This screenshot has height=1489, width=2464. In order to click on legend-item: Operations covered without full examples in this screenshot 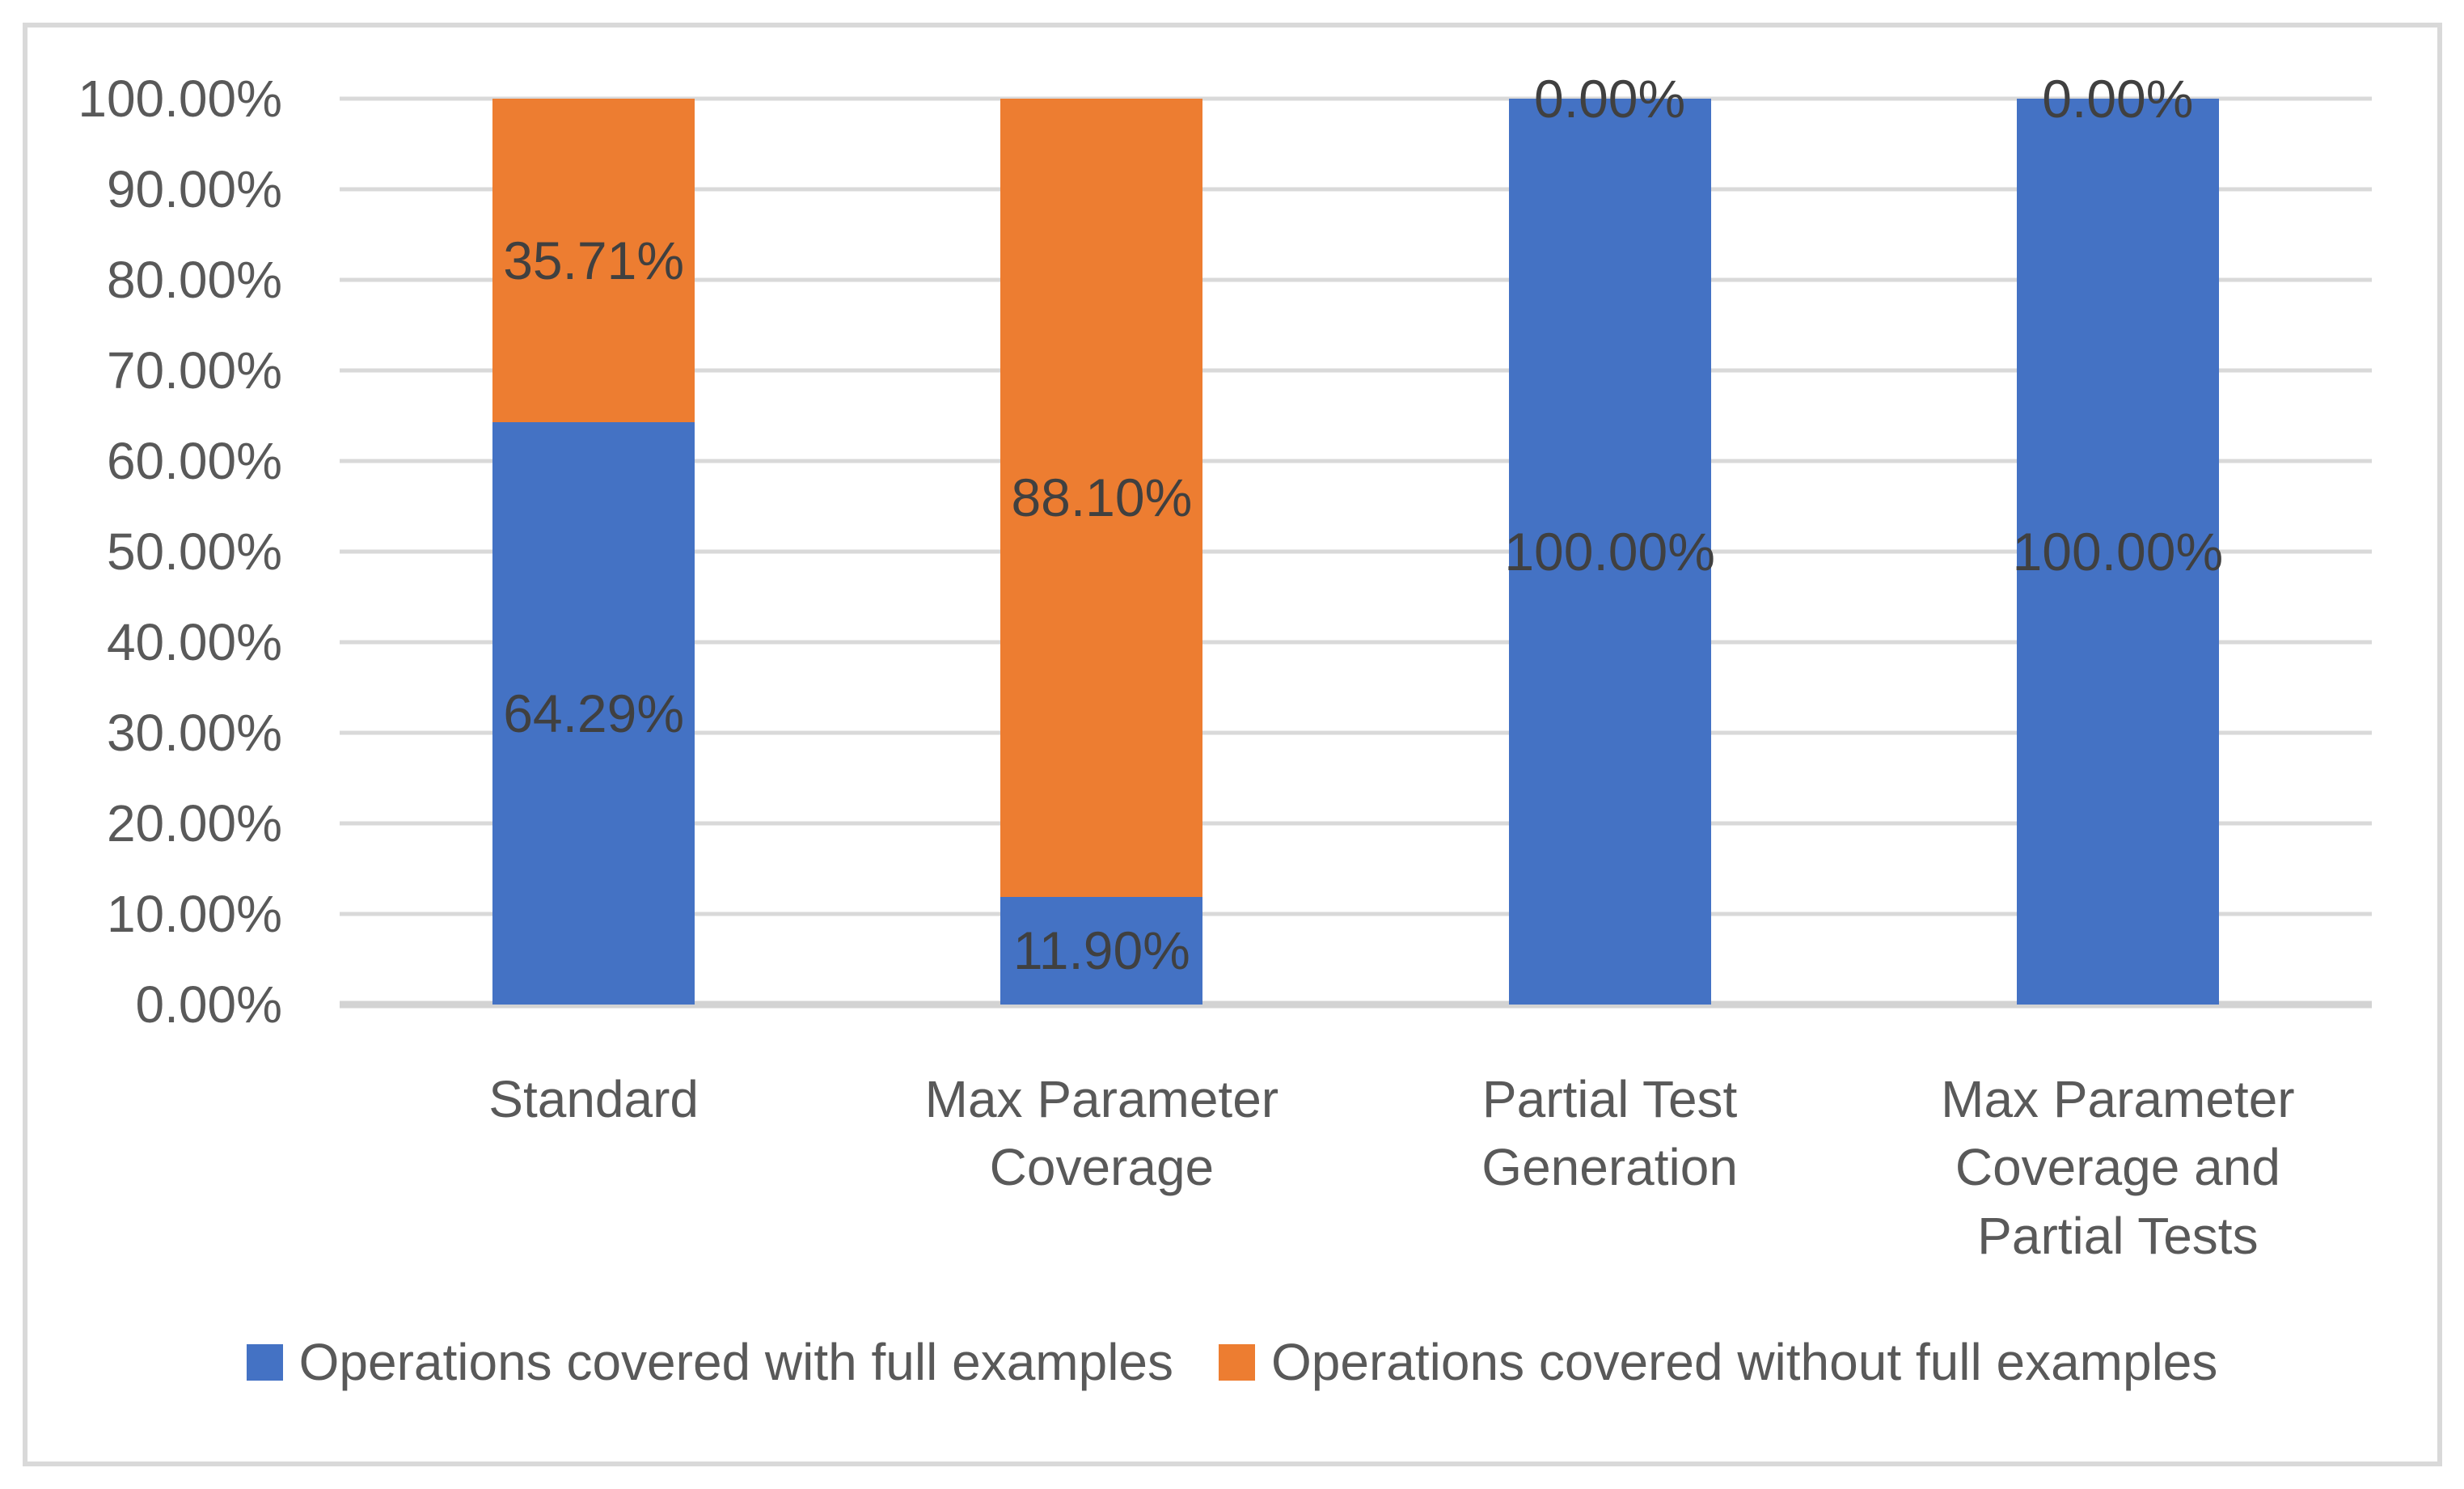, I will do `click(1718, 1362)`.